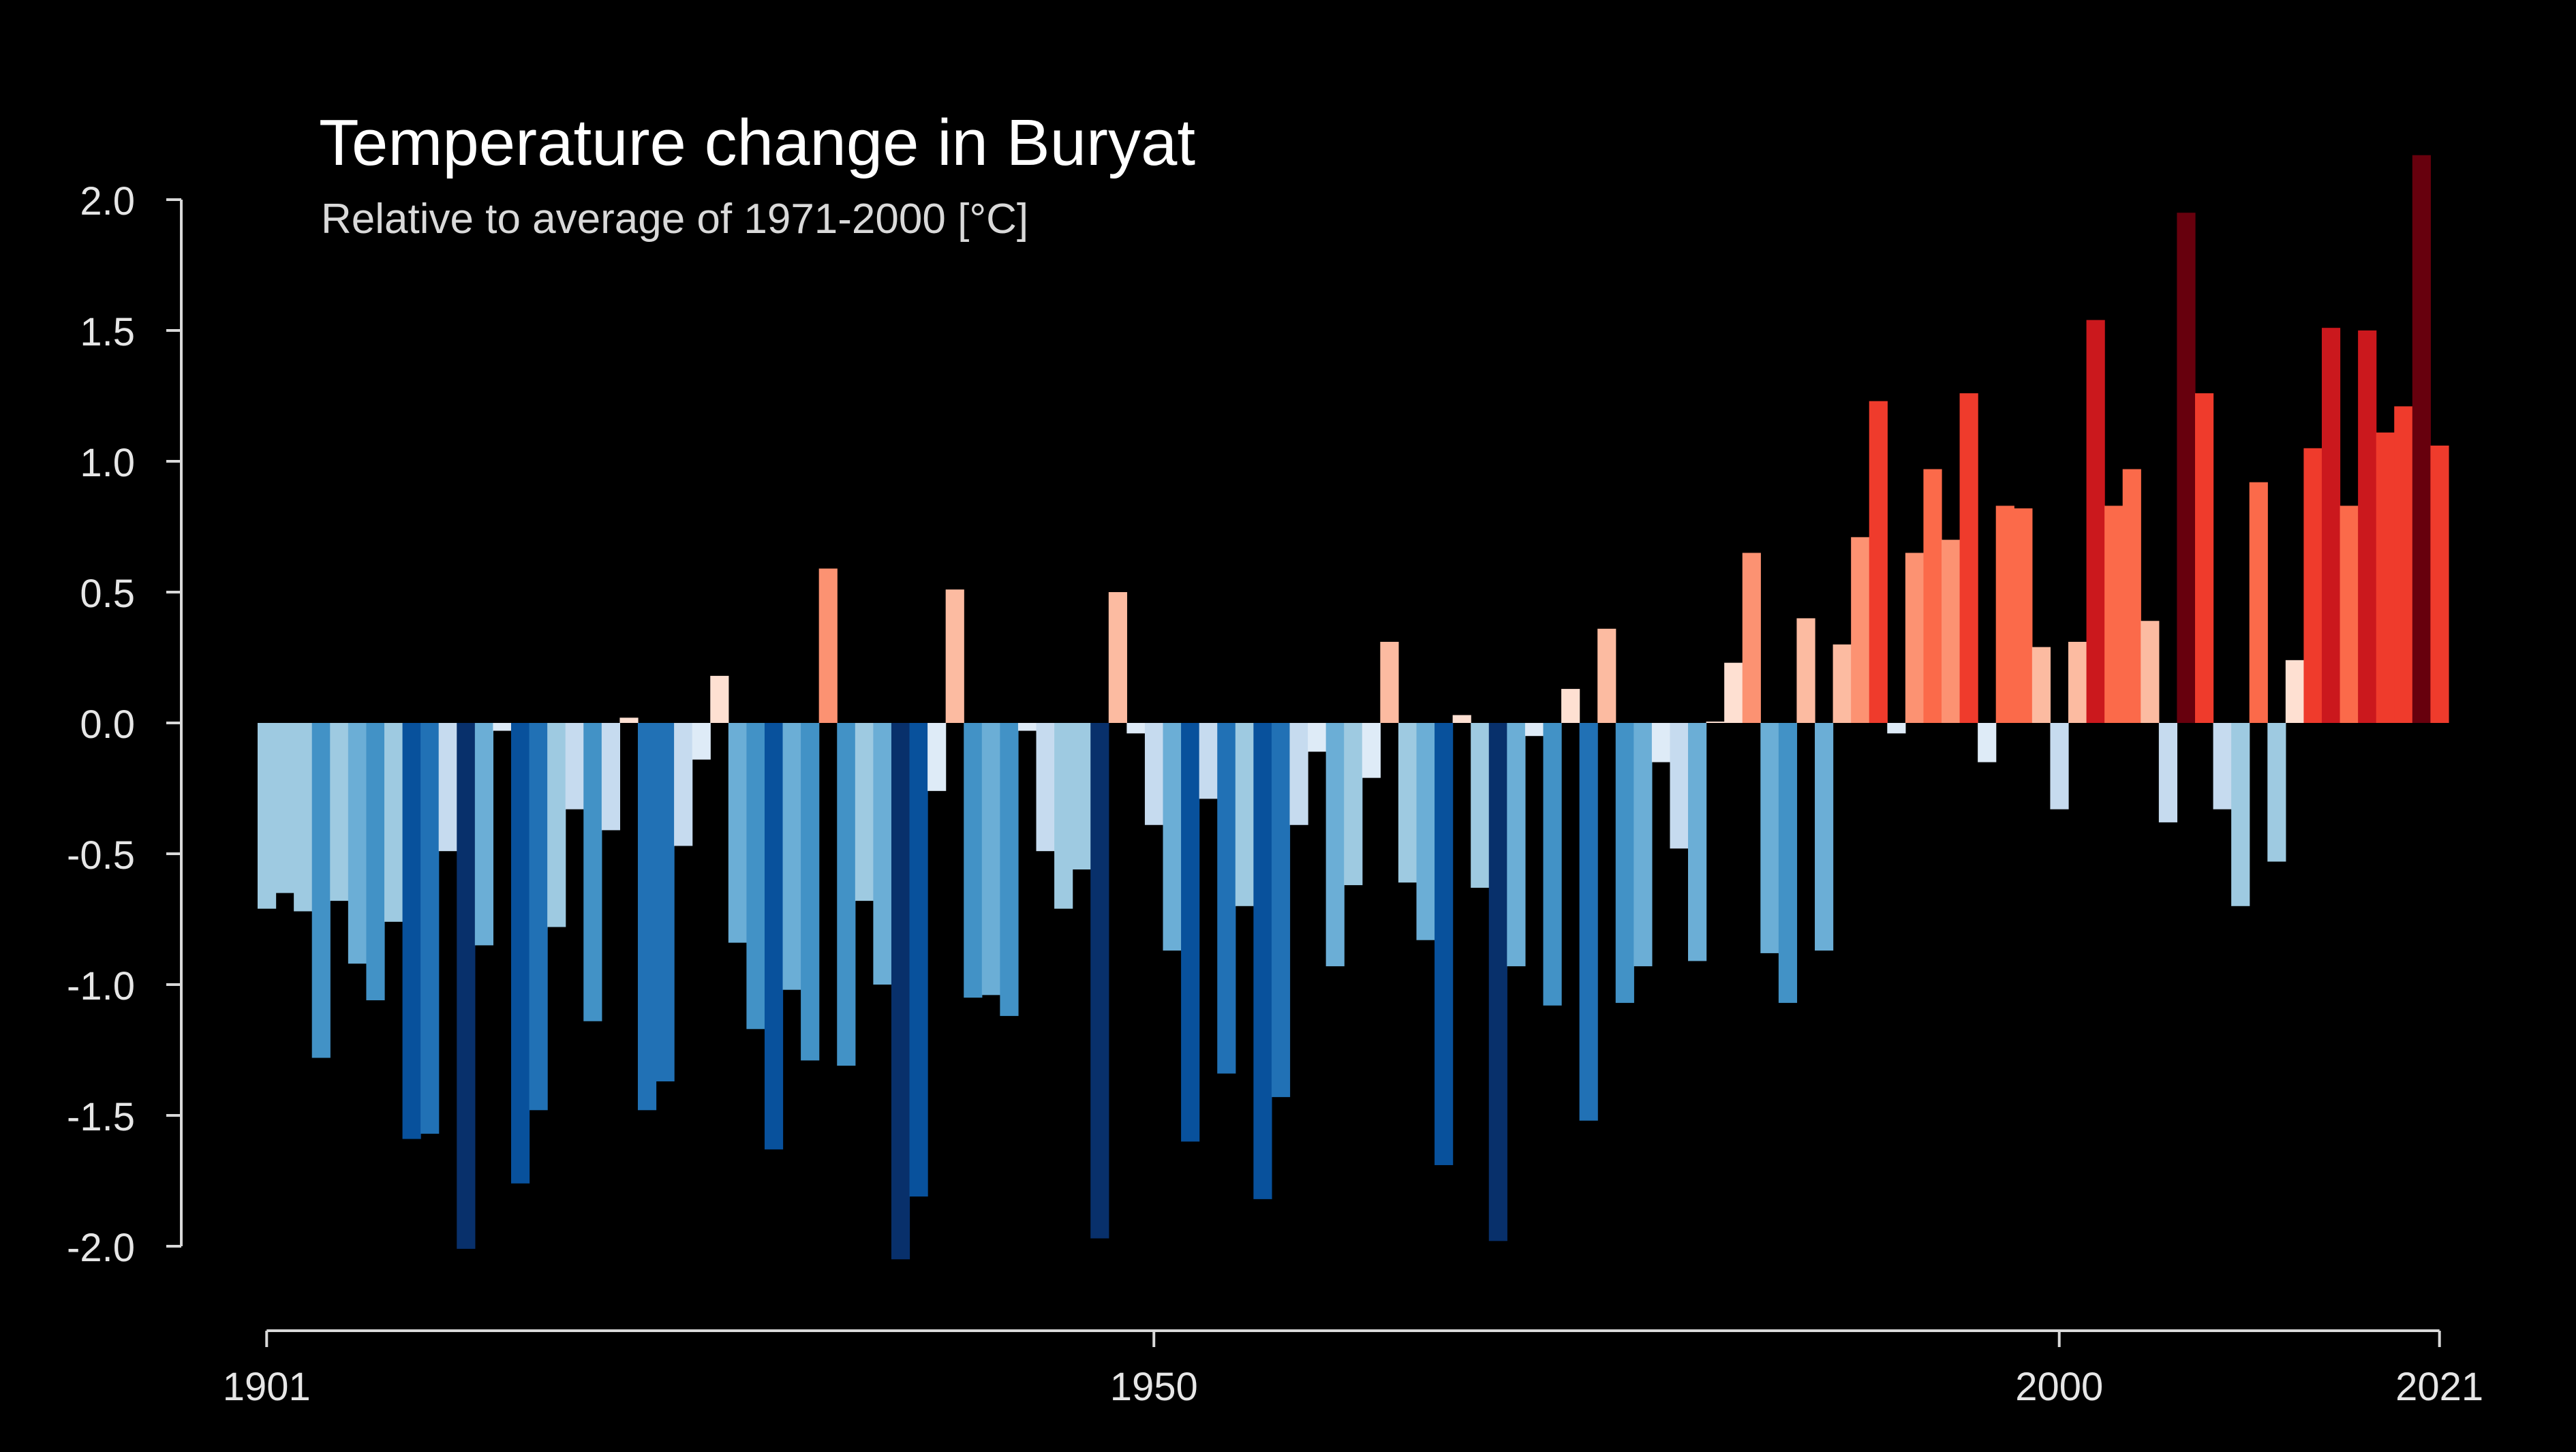  I want to click on y-tick-label: 0.5, so click(107, 594).